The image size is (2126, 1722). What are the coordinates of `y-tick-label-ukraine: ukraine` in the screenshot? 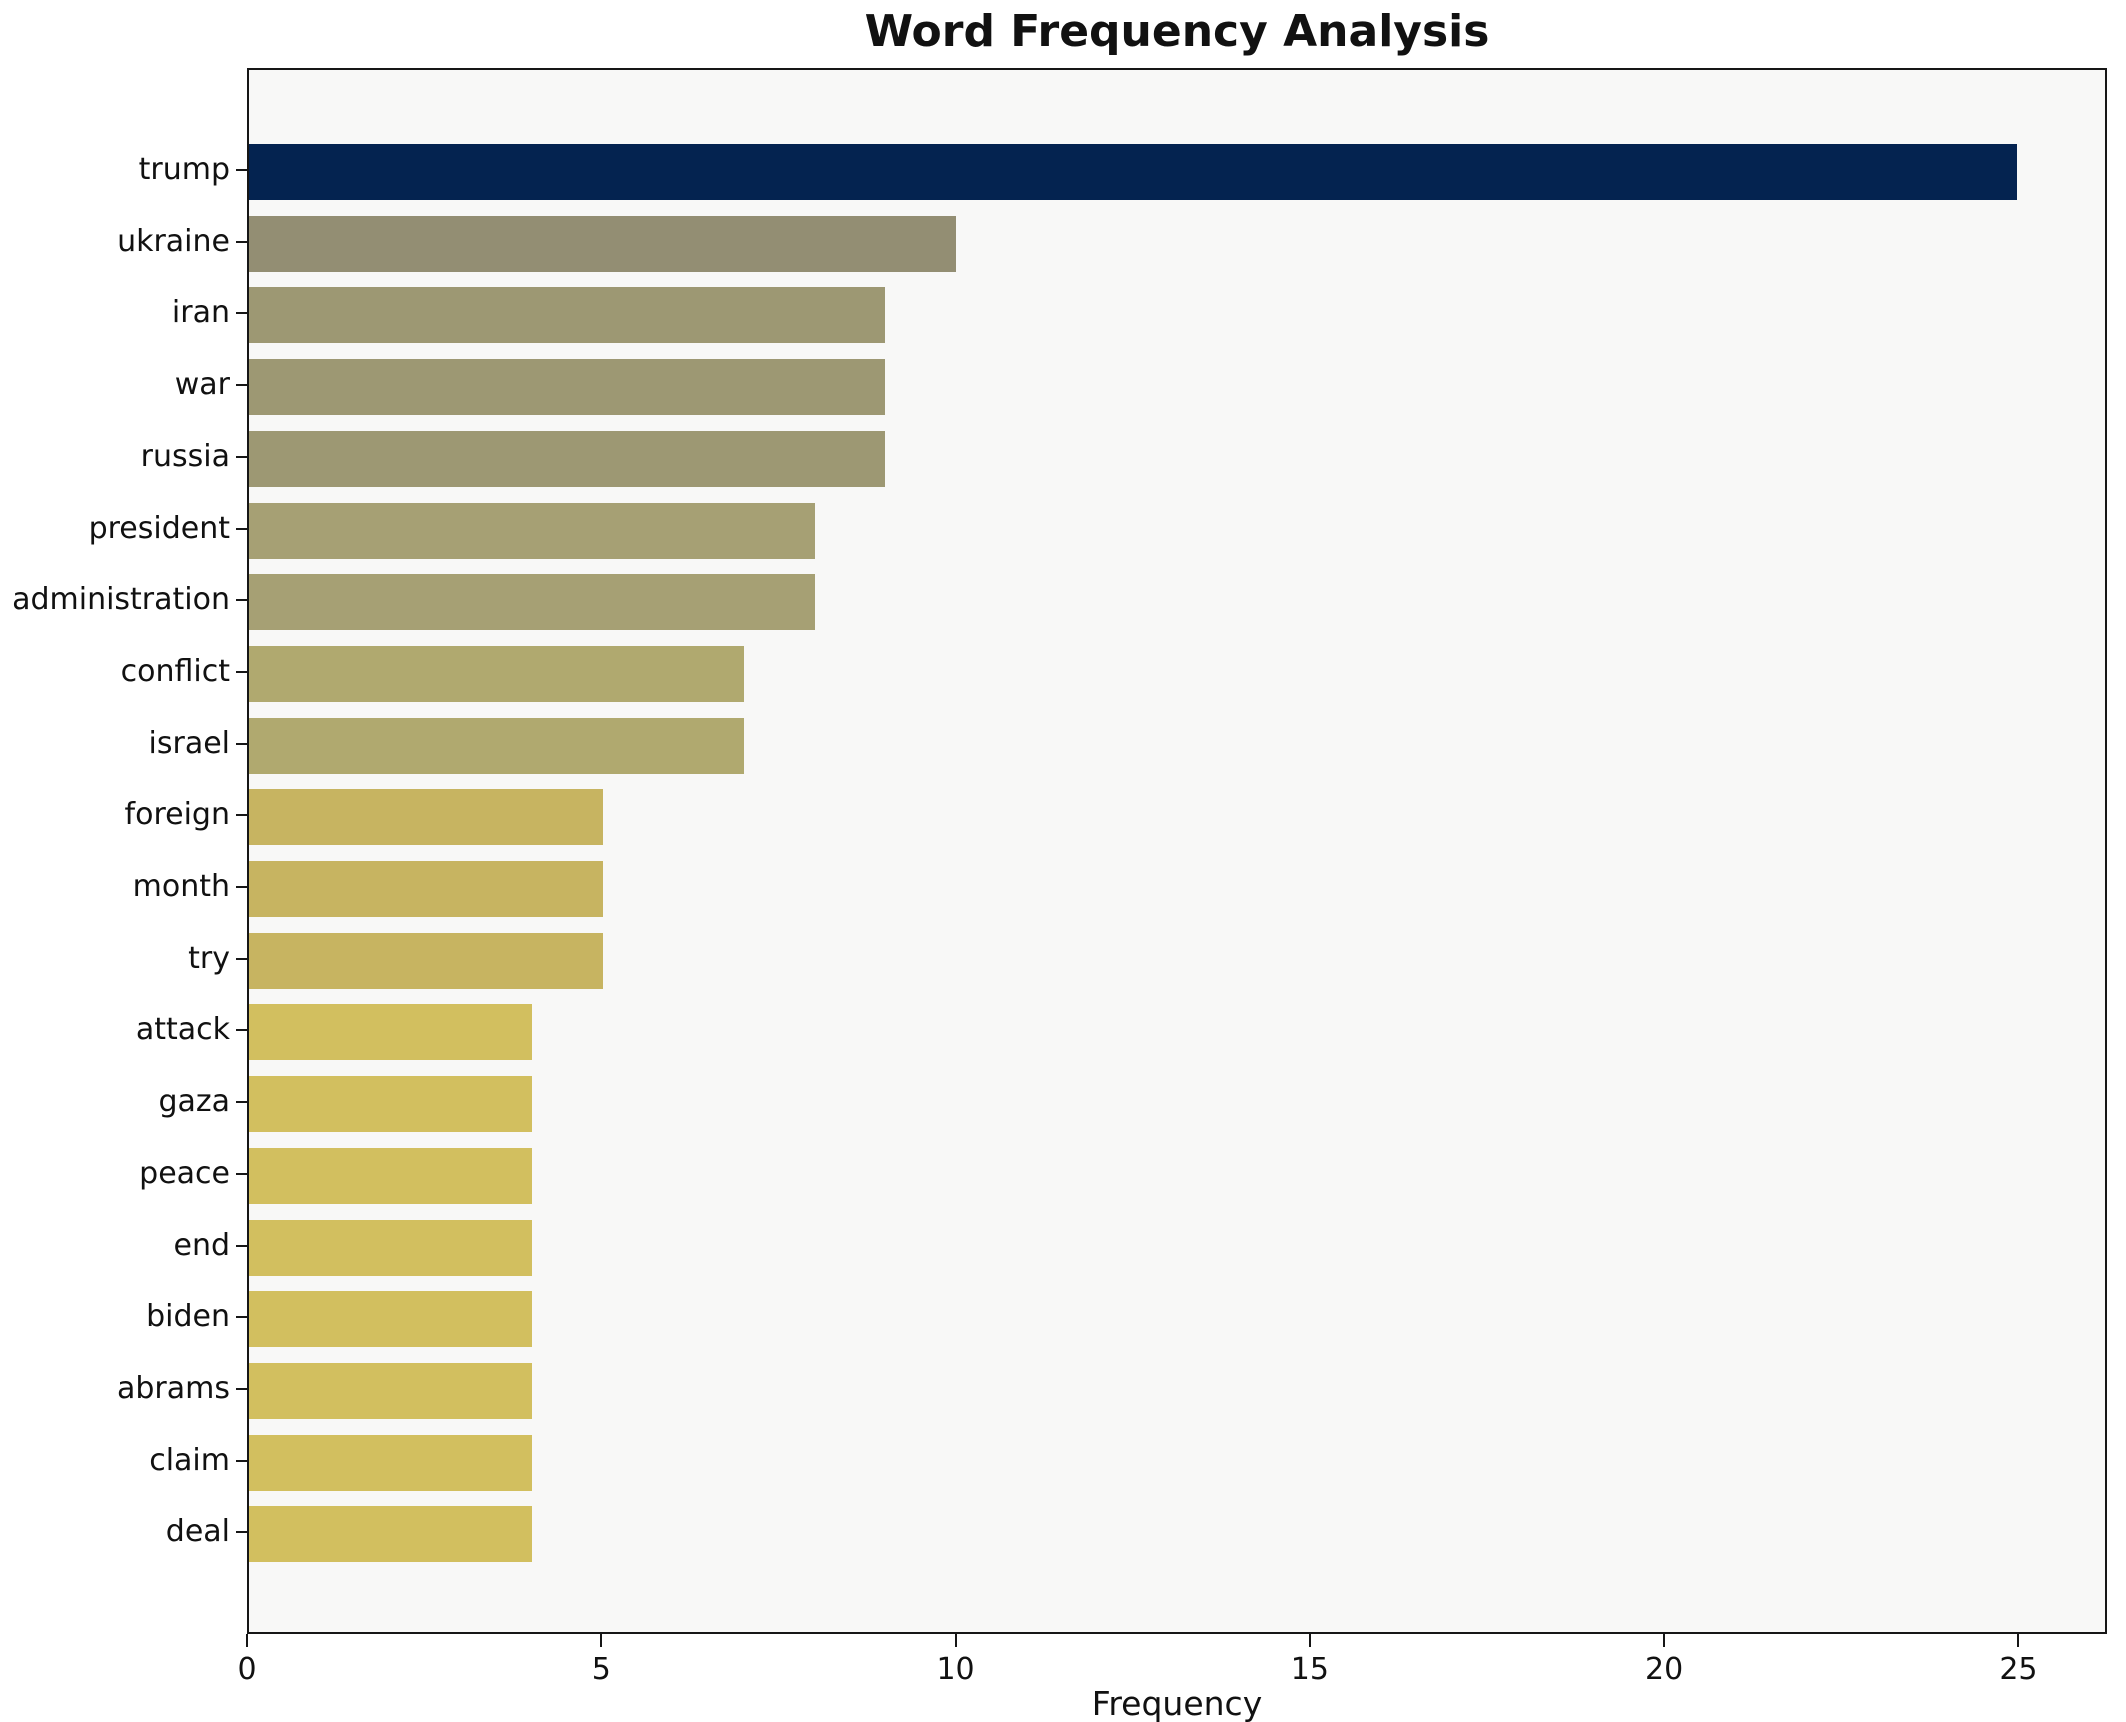 It's located at (173, 241).